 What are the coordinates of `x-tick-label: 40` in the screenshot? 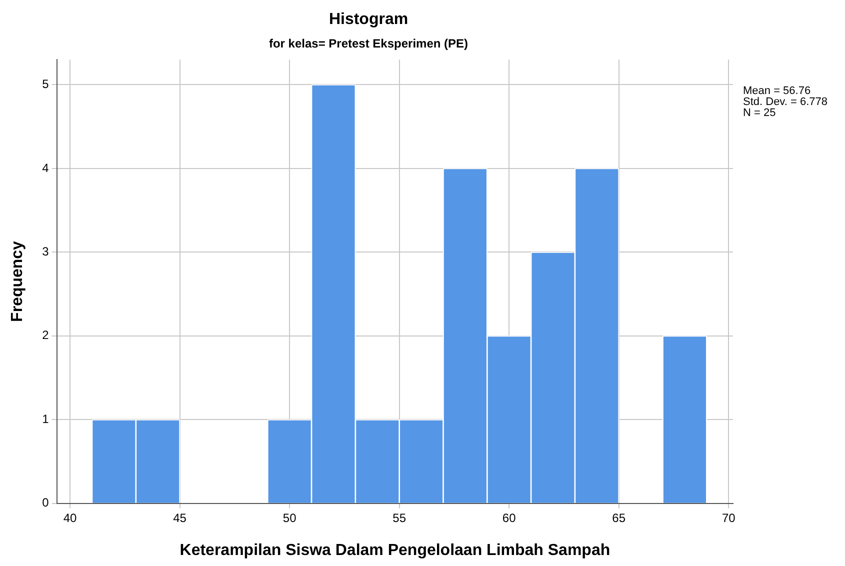 It's located at (70, 517).